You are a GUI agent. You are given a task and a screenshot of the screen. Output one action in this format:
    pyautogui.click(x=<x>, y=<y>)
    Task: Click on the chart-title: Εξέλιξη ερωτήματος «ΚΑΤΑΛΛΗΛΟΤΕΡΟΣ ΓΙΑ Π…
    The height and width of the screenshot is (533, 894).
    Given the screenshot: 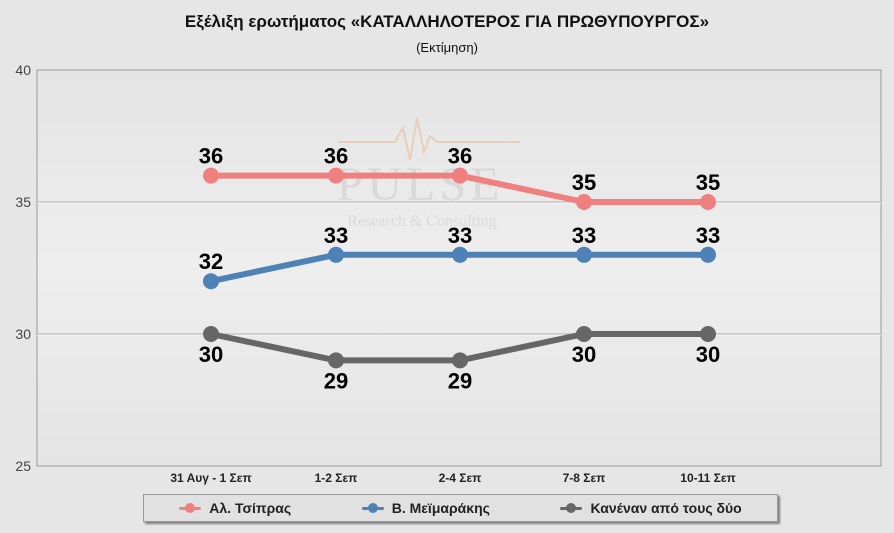 What is the action you would take?
    pyautogui.click(x=447, y=21)
    